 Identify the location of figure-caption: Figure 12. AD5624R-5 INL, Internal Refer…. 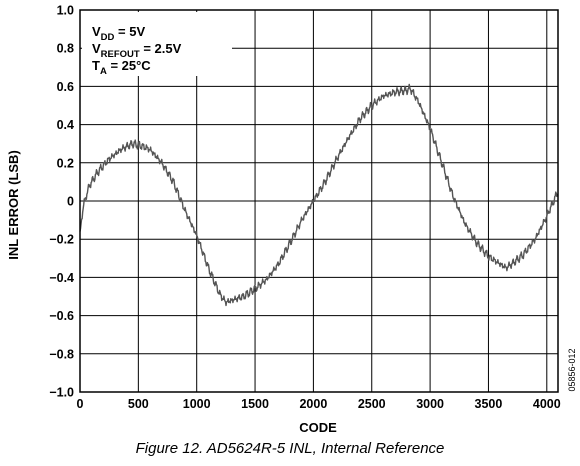
(290, 448).